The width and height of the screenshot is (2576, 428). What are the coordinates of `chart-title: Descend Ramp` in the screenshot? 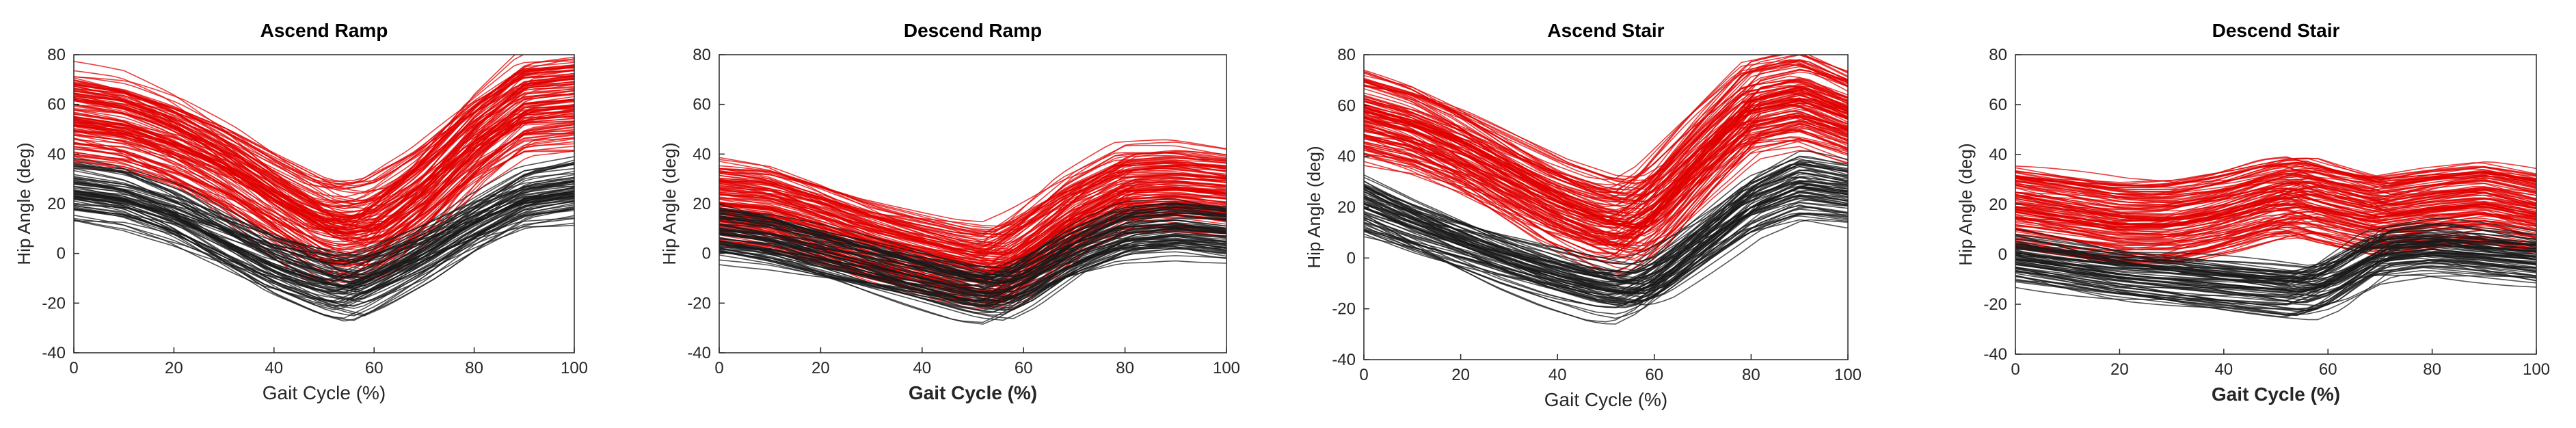 It's located at (973, 30).